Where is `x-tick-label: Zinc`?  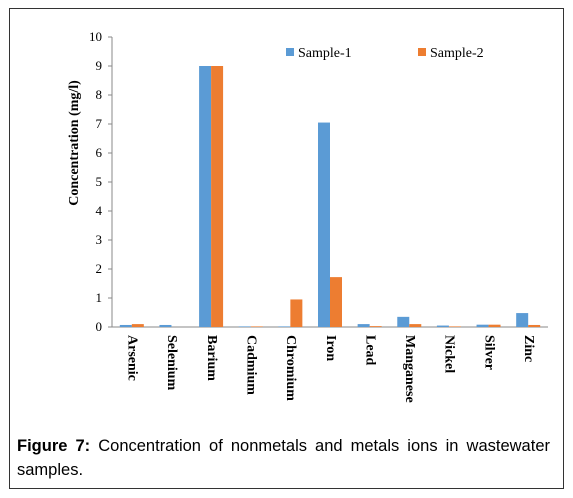 x-tick-label: Zinc is located at coordinates (528, 348).